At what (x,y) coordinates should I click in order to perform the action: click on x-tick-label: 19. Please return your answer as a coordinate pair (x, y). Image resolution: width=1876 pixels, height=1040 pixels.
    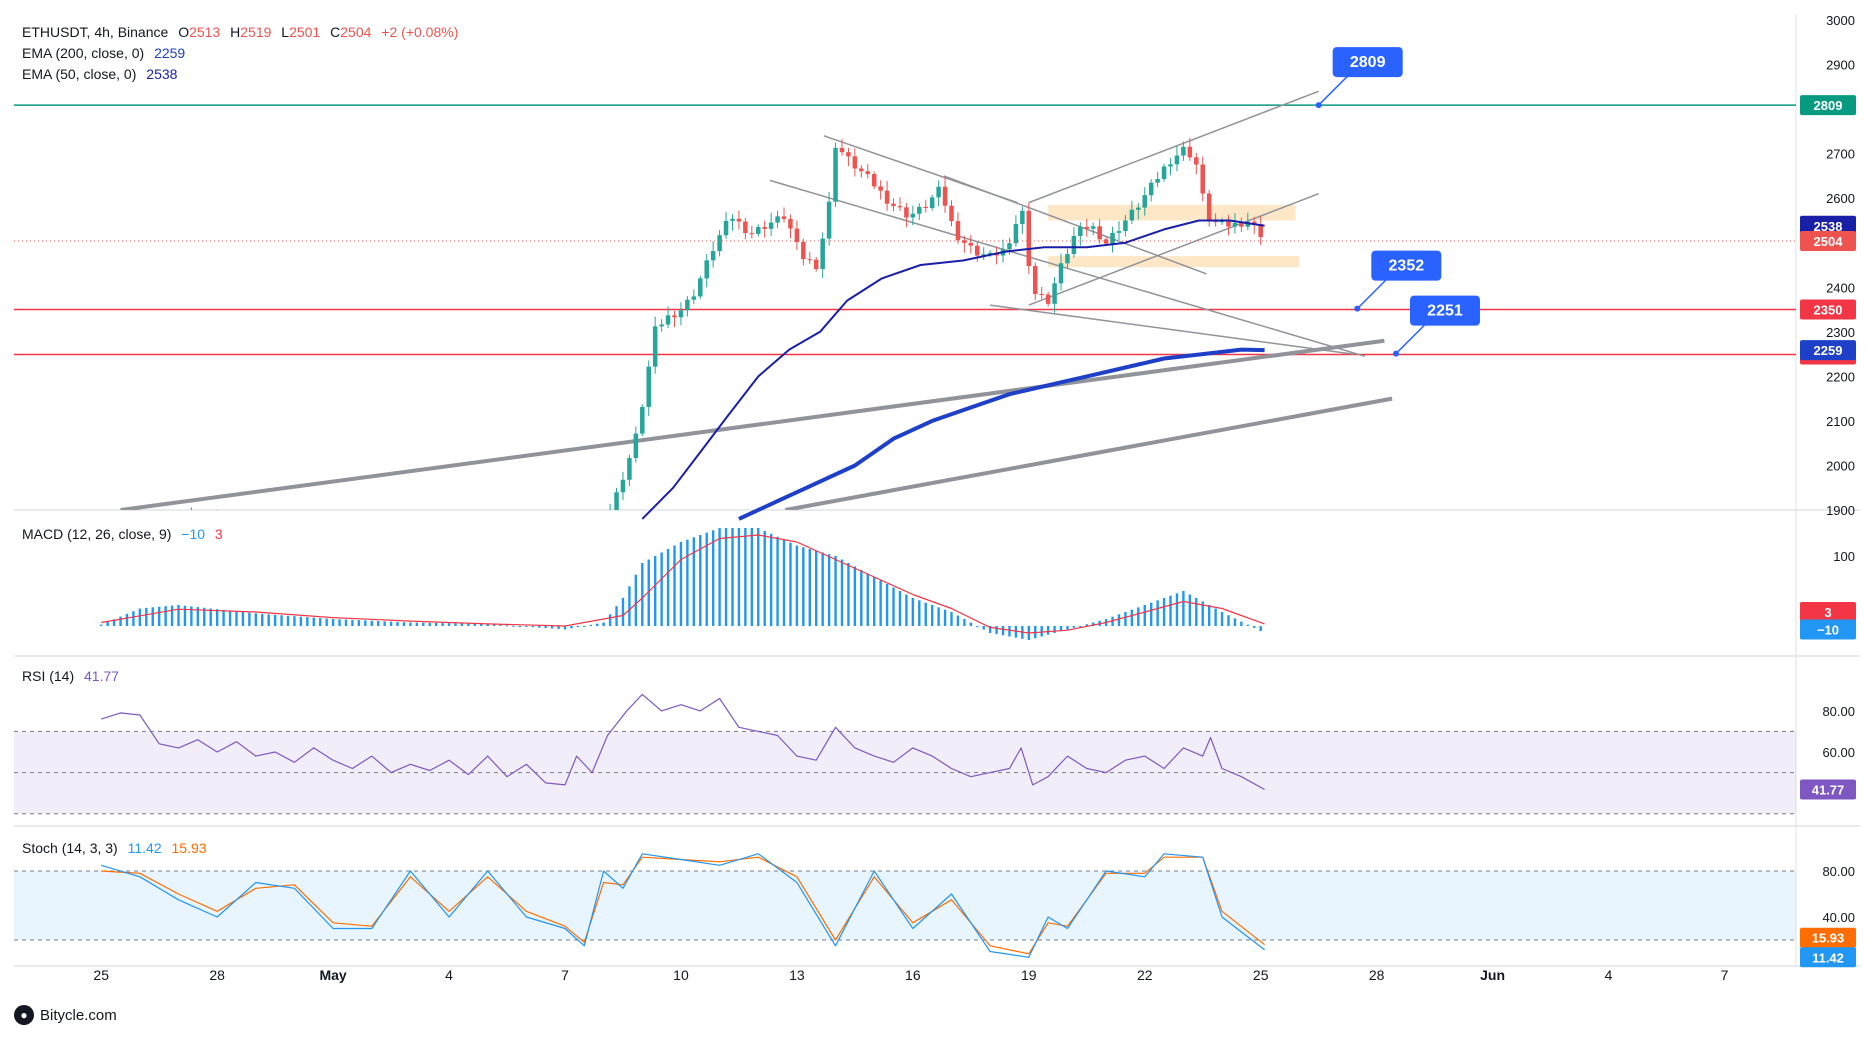
    Looking at the image, I should click on (1029, 975).